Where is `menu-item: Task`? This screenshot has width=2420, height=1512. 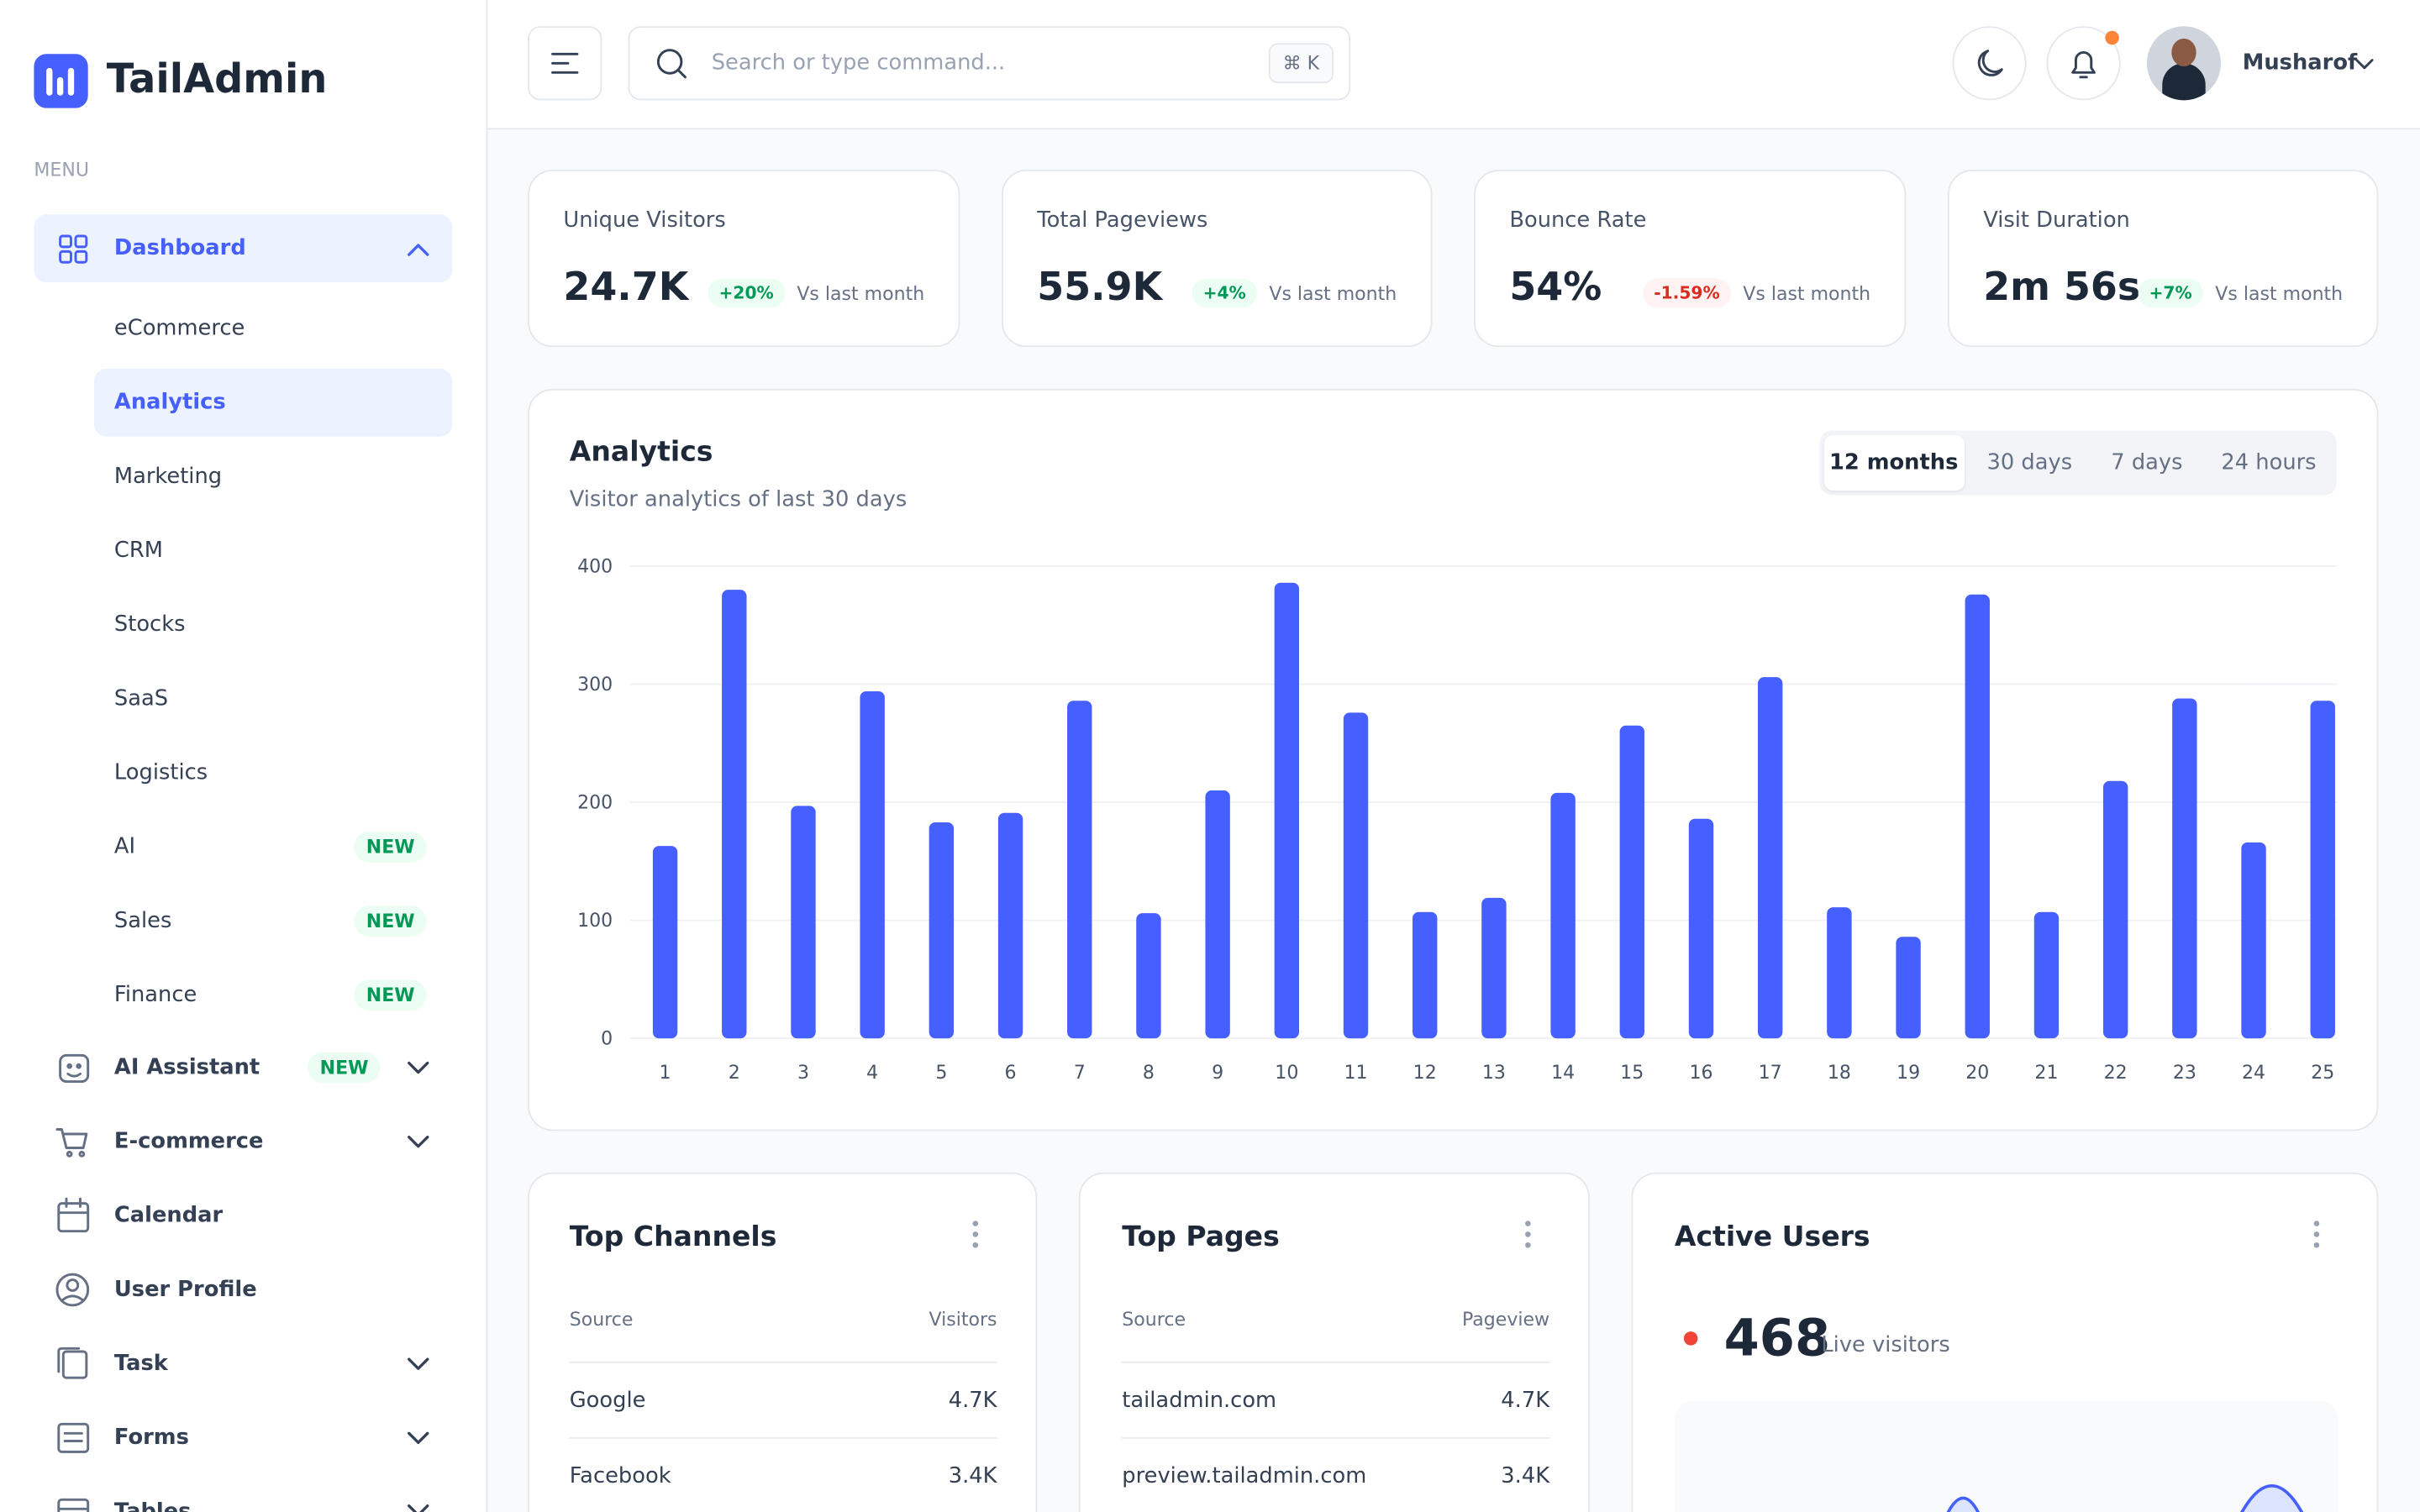 menu-item: Task is located at coordinates (140, 1364).